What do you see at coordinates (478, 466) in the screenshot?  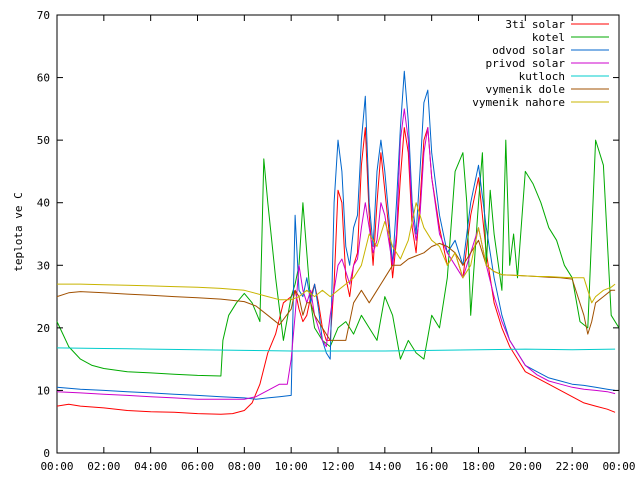 I see `x-tick-label: 18:00` at bounding box center [478, 466].